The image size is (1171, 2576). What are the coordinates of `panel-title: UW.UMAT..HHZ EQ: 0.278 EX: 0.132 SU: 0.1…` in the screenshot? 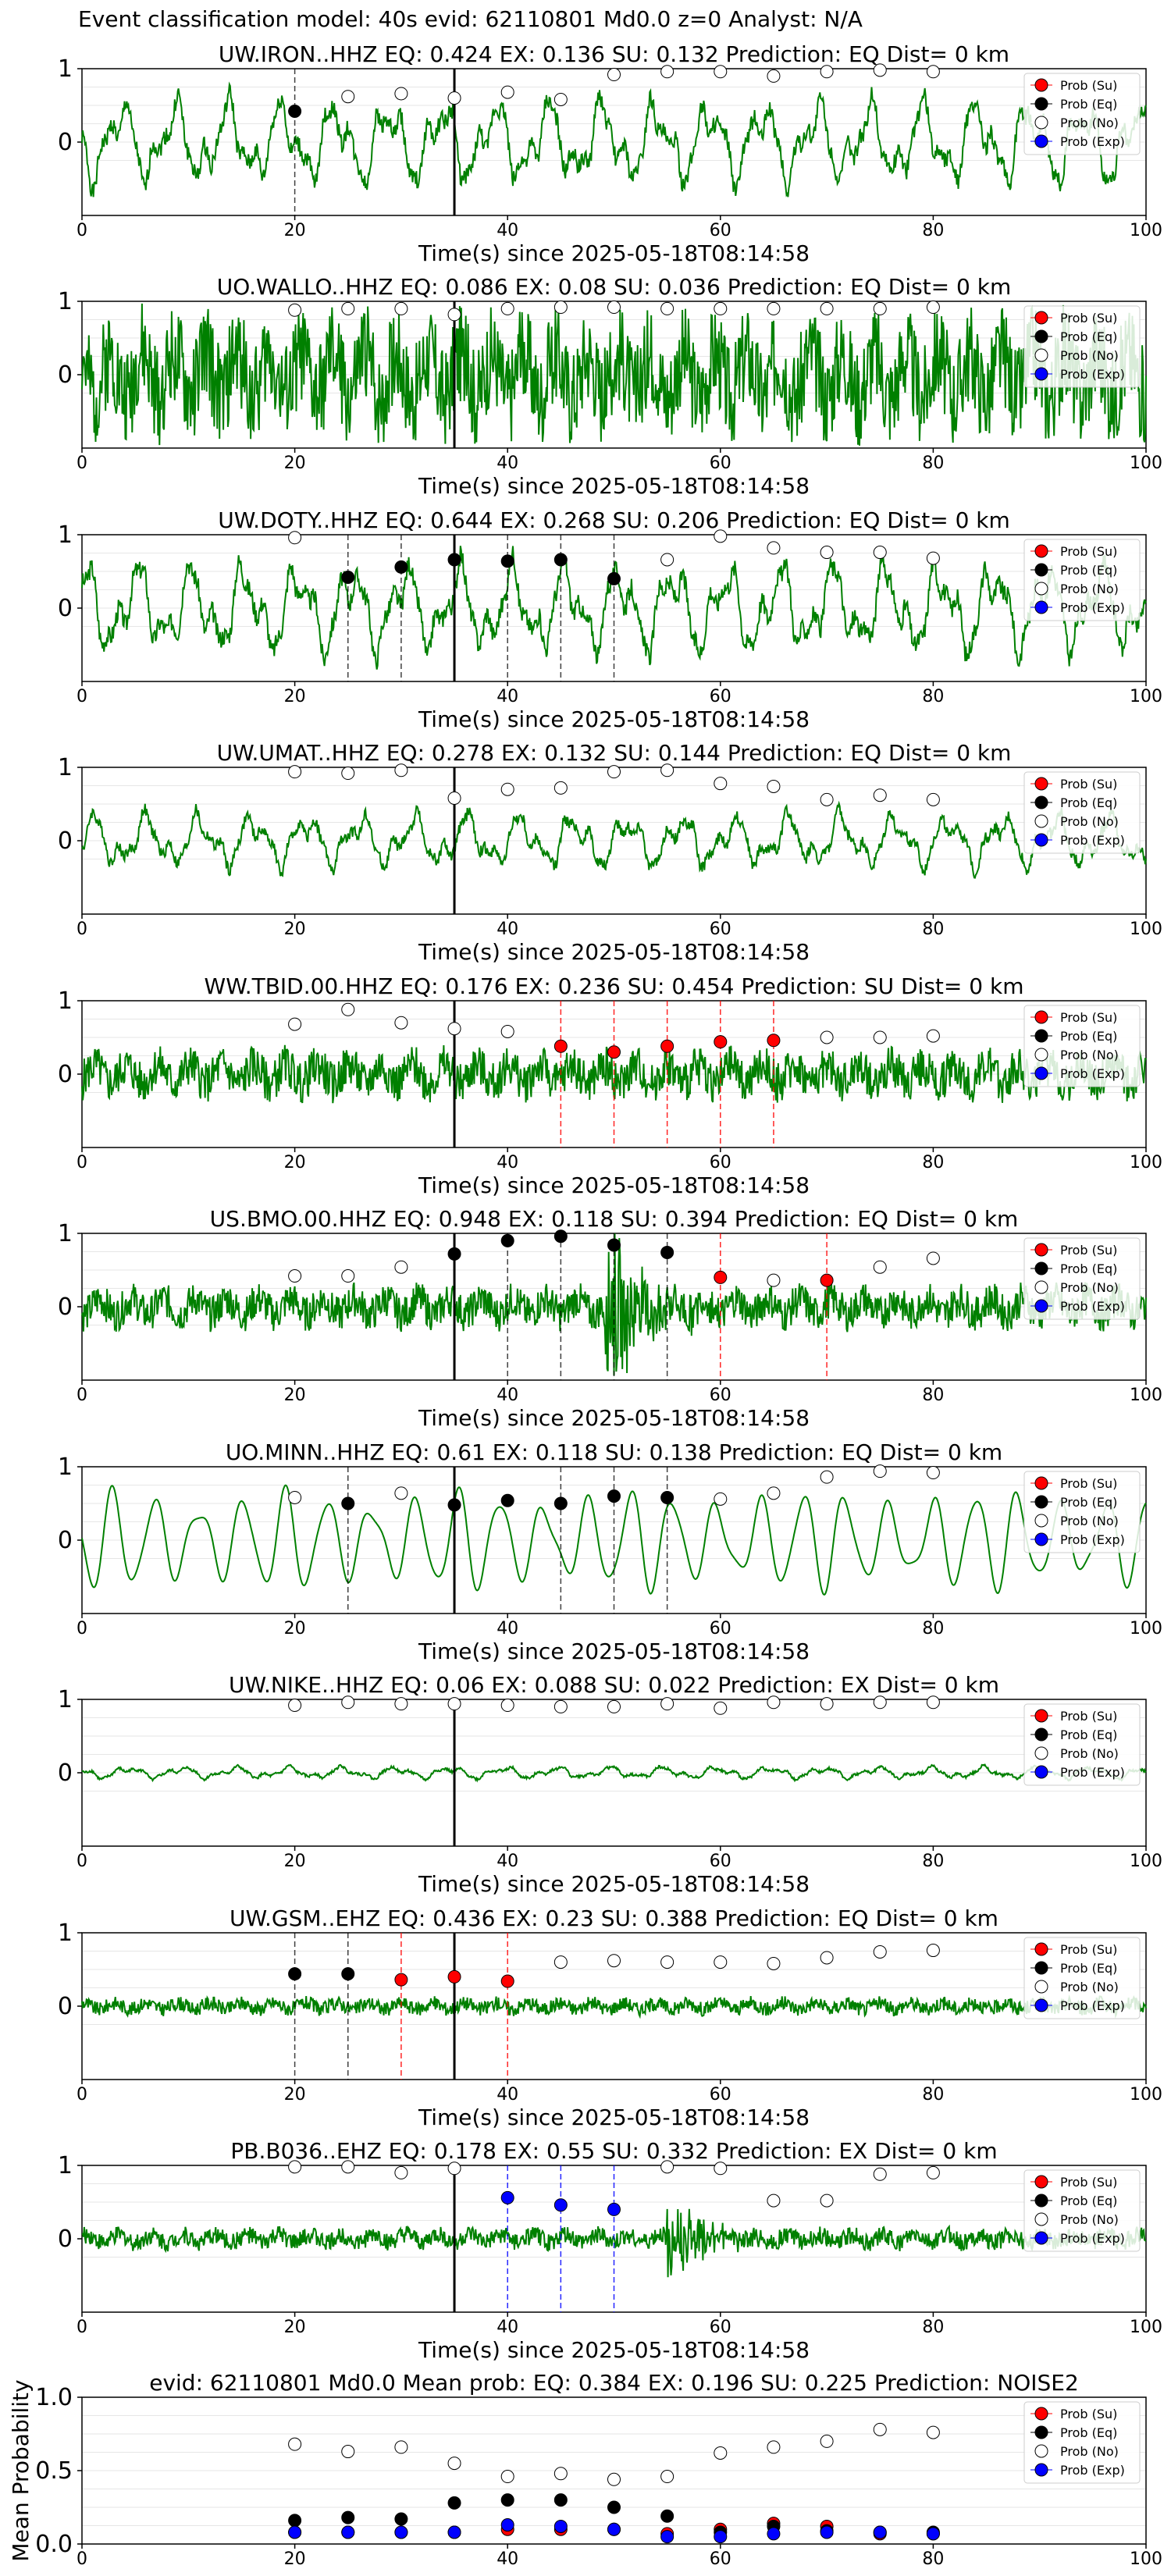 It's located at (614, 753).